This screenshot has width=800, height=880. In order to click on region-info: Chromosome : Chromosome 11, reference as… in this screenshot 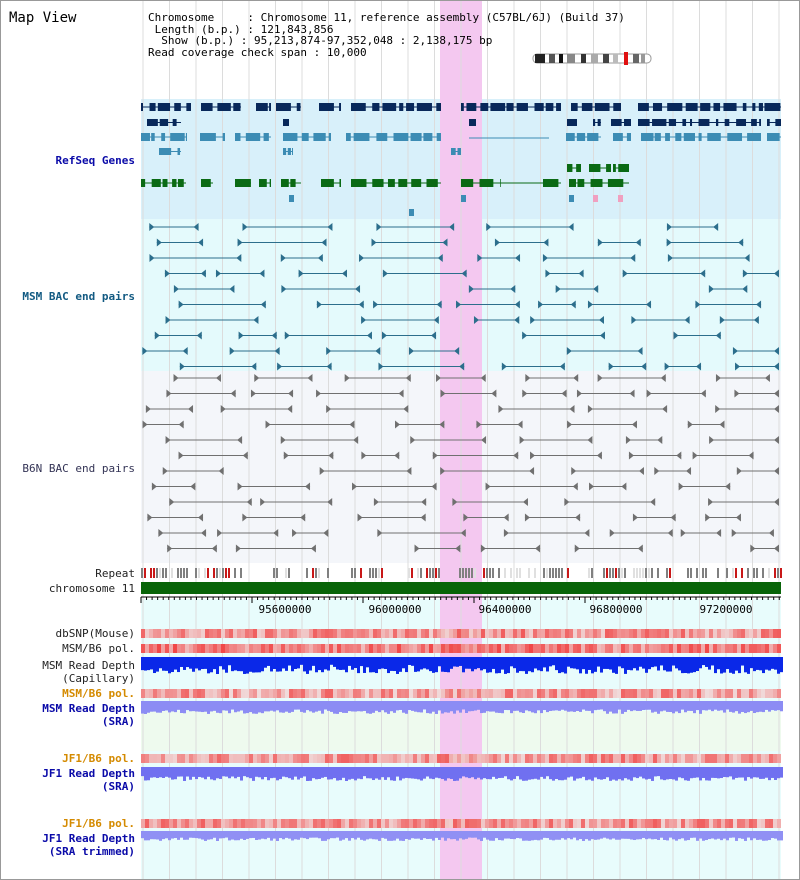, I will do `click(386, 35)`.